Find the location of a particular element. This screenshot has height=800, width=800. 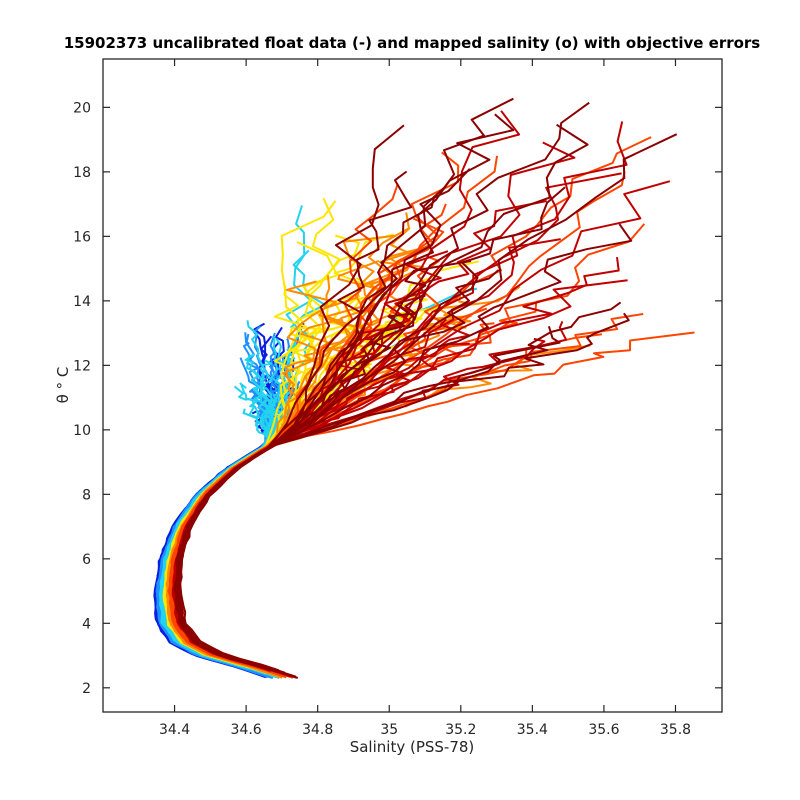

y-tick-label: 14 is located at coordinates (82, 302).